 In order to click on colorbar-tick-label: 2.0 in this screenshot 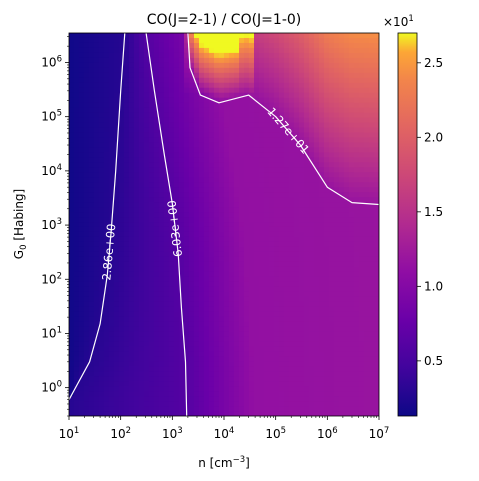, I will do `click(433, 137)`.